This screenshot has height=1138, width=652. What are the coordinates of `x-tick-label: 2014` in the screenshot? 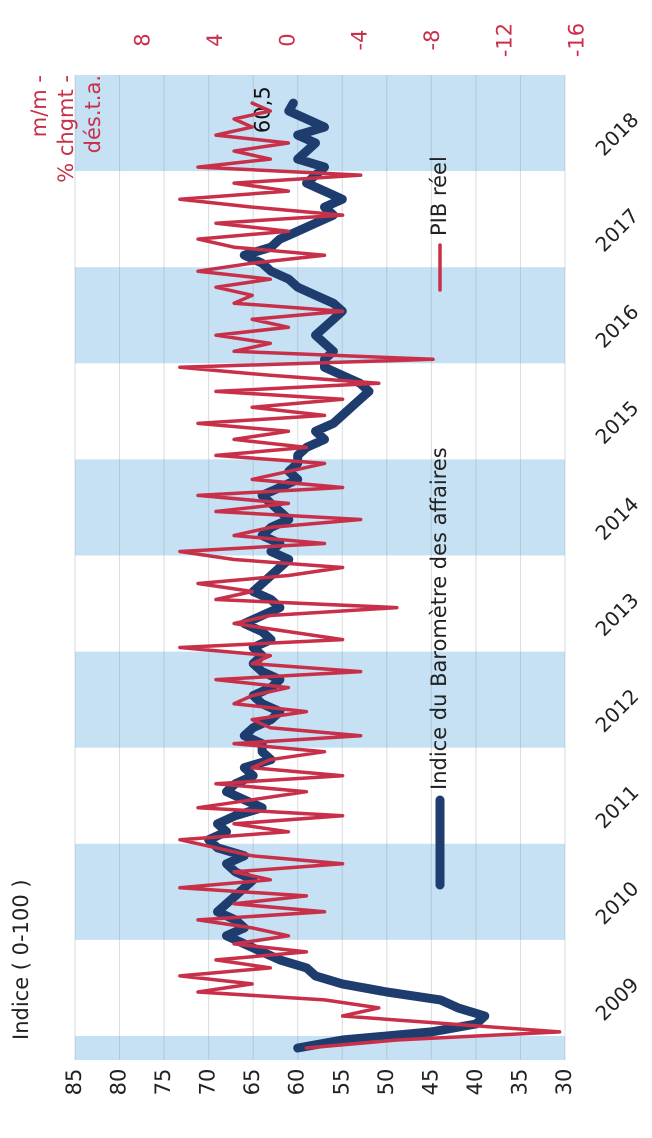 It's located at (616, 518).